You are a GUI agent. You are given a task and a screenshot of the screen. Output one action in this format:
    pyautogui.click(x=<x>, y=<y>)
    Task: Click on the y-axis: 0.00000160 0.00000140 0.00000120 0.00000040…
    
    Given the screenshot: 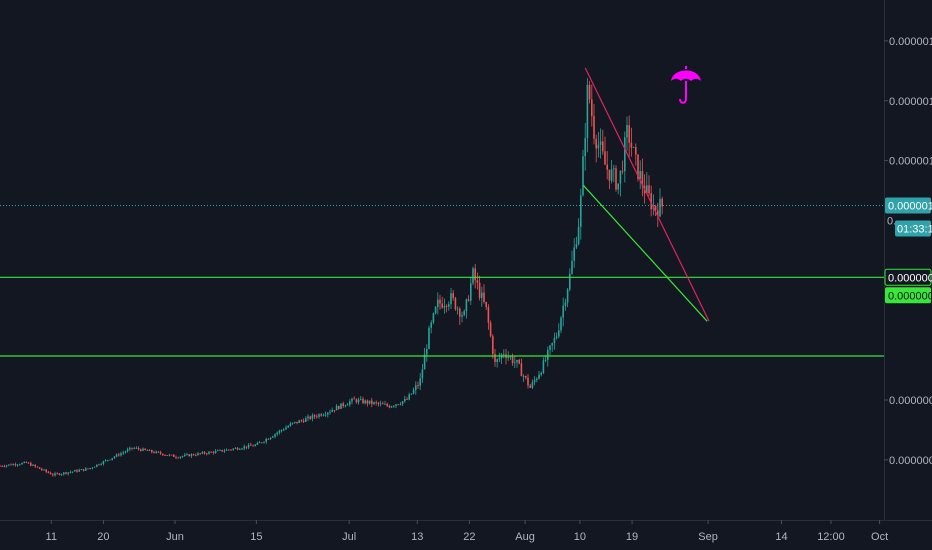 What is the action you would take?
    pyautogui.click(x=908, y=260)
    